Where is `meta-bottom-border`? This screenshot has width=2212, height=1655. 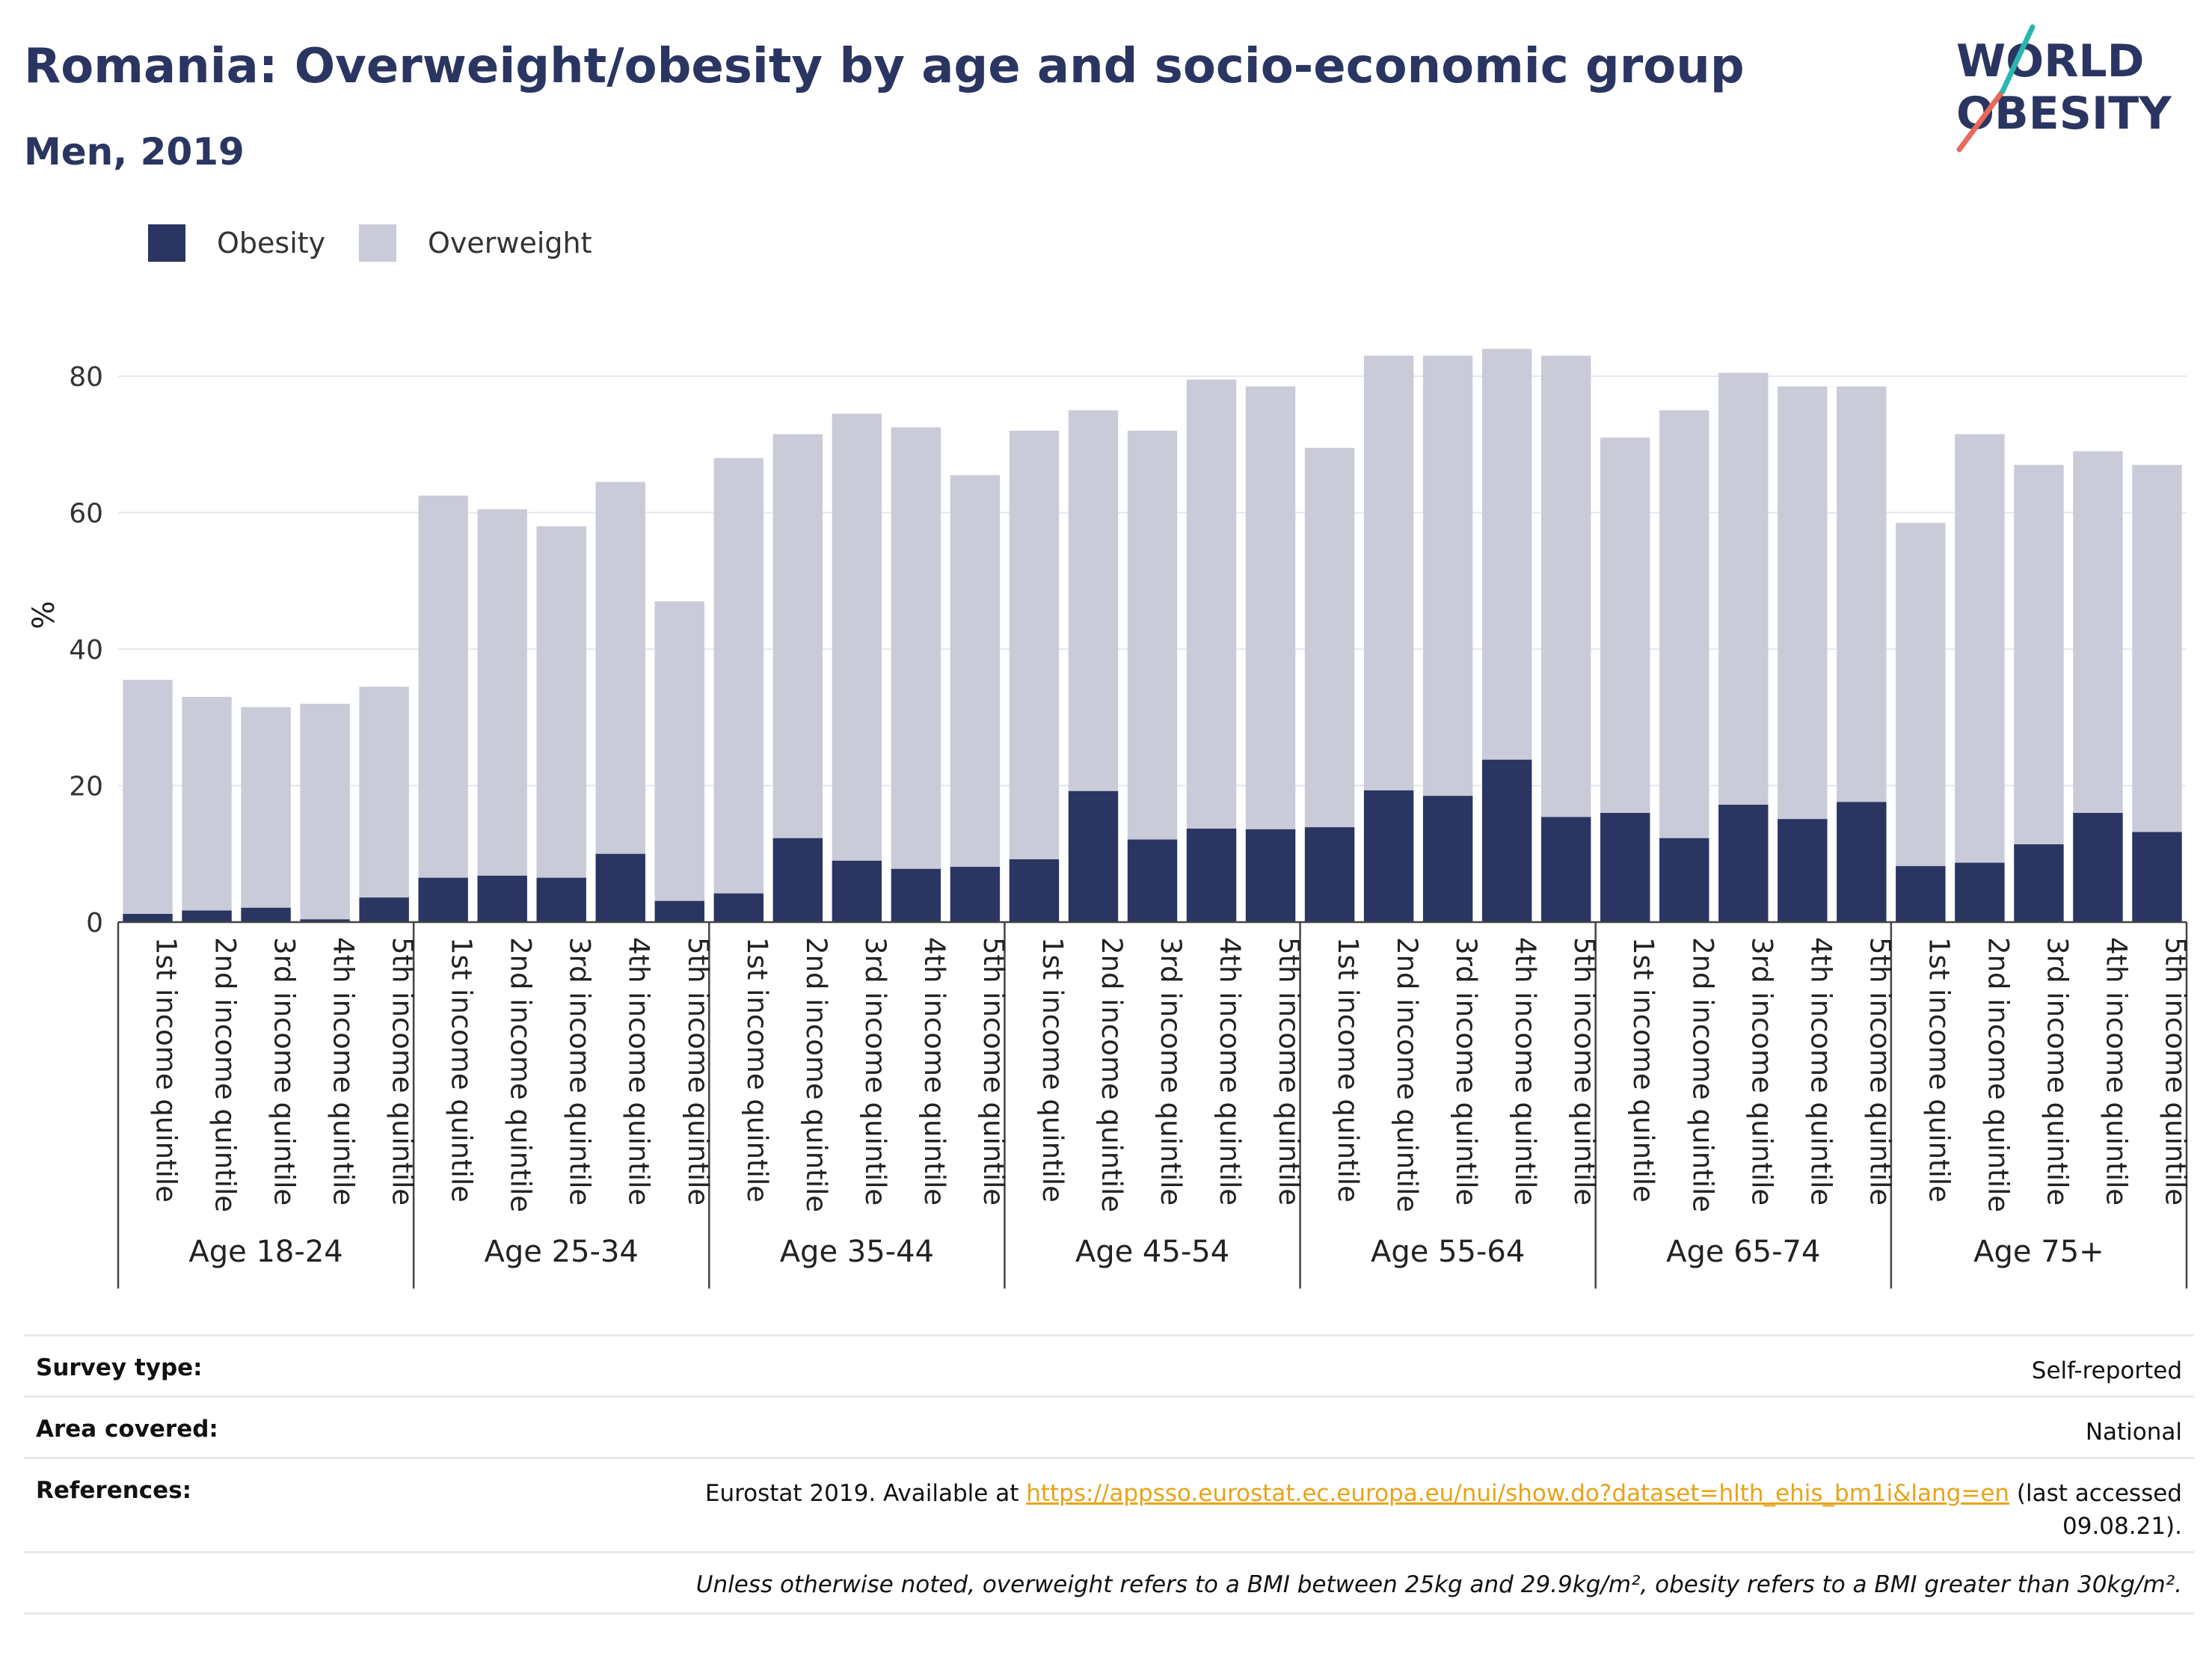
meta-bottom-border is located at coordinates (1109, 1613).